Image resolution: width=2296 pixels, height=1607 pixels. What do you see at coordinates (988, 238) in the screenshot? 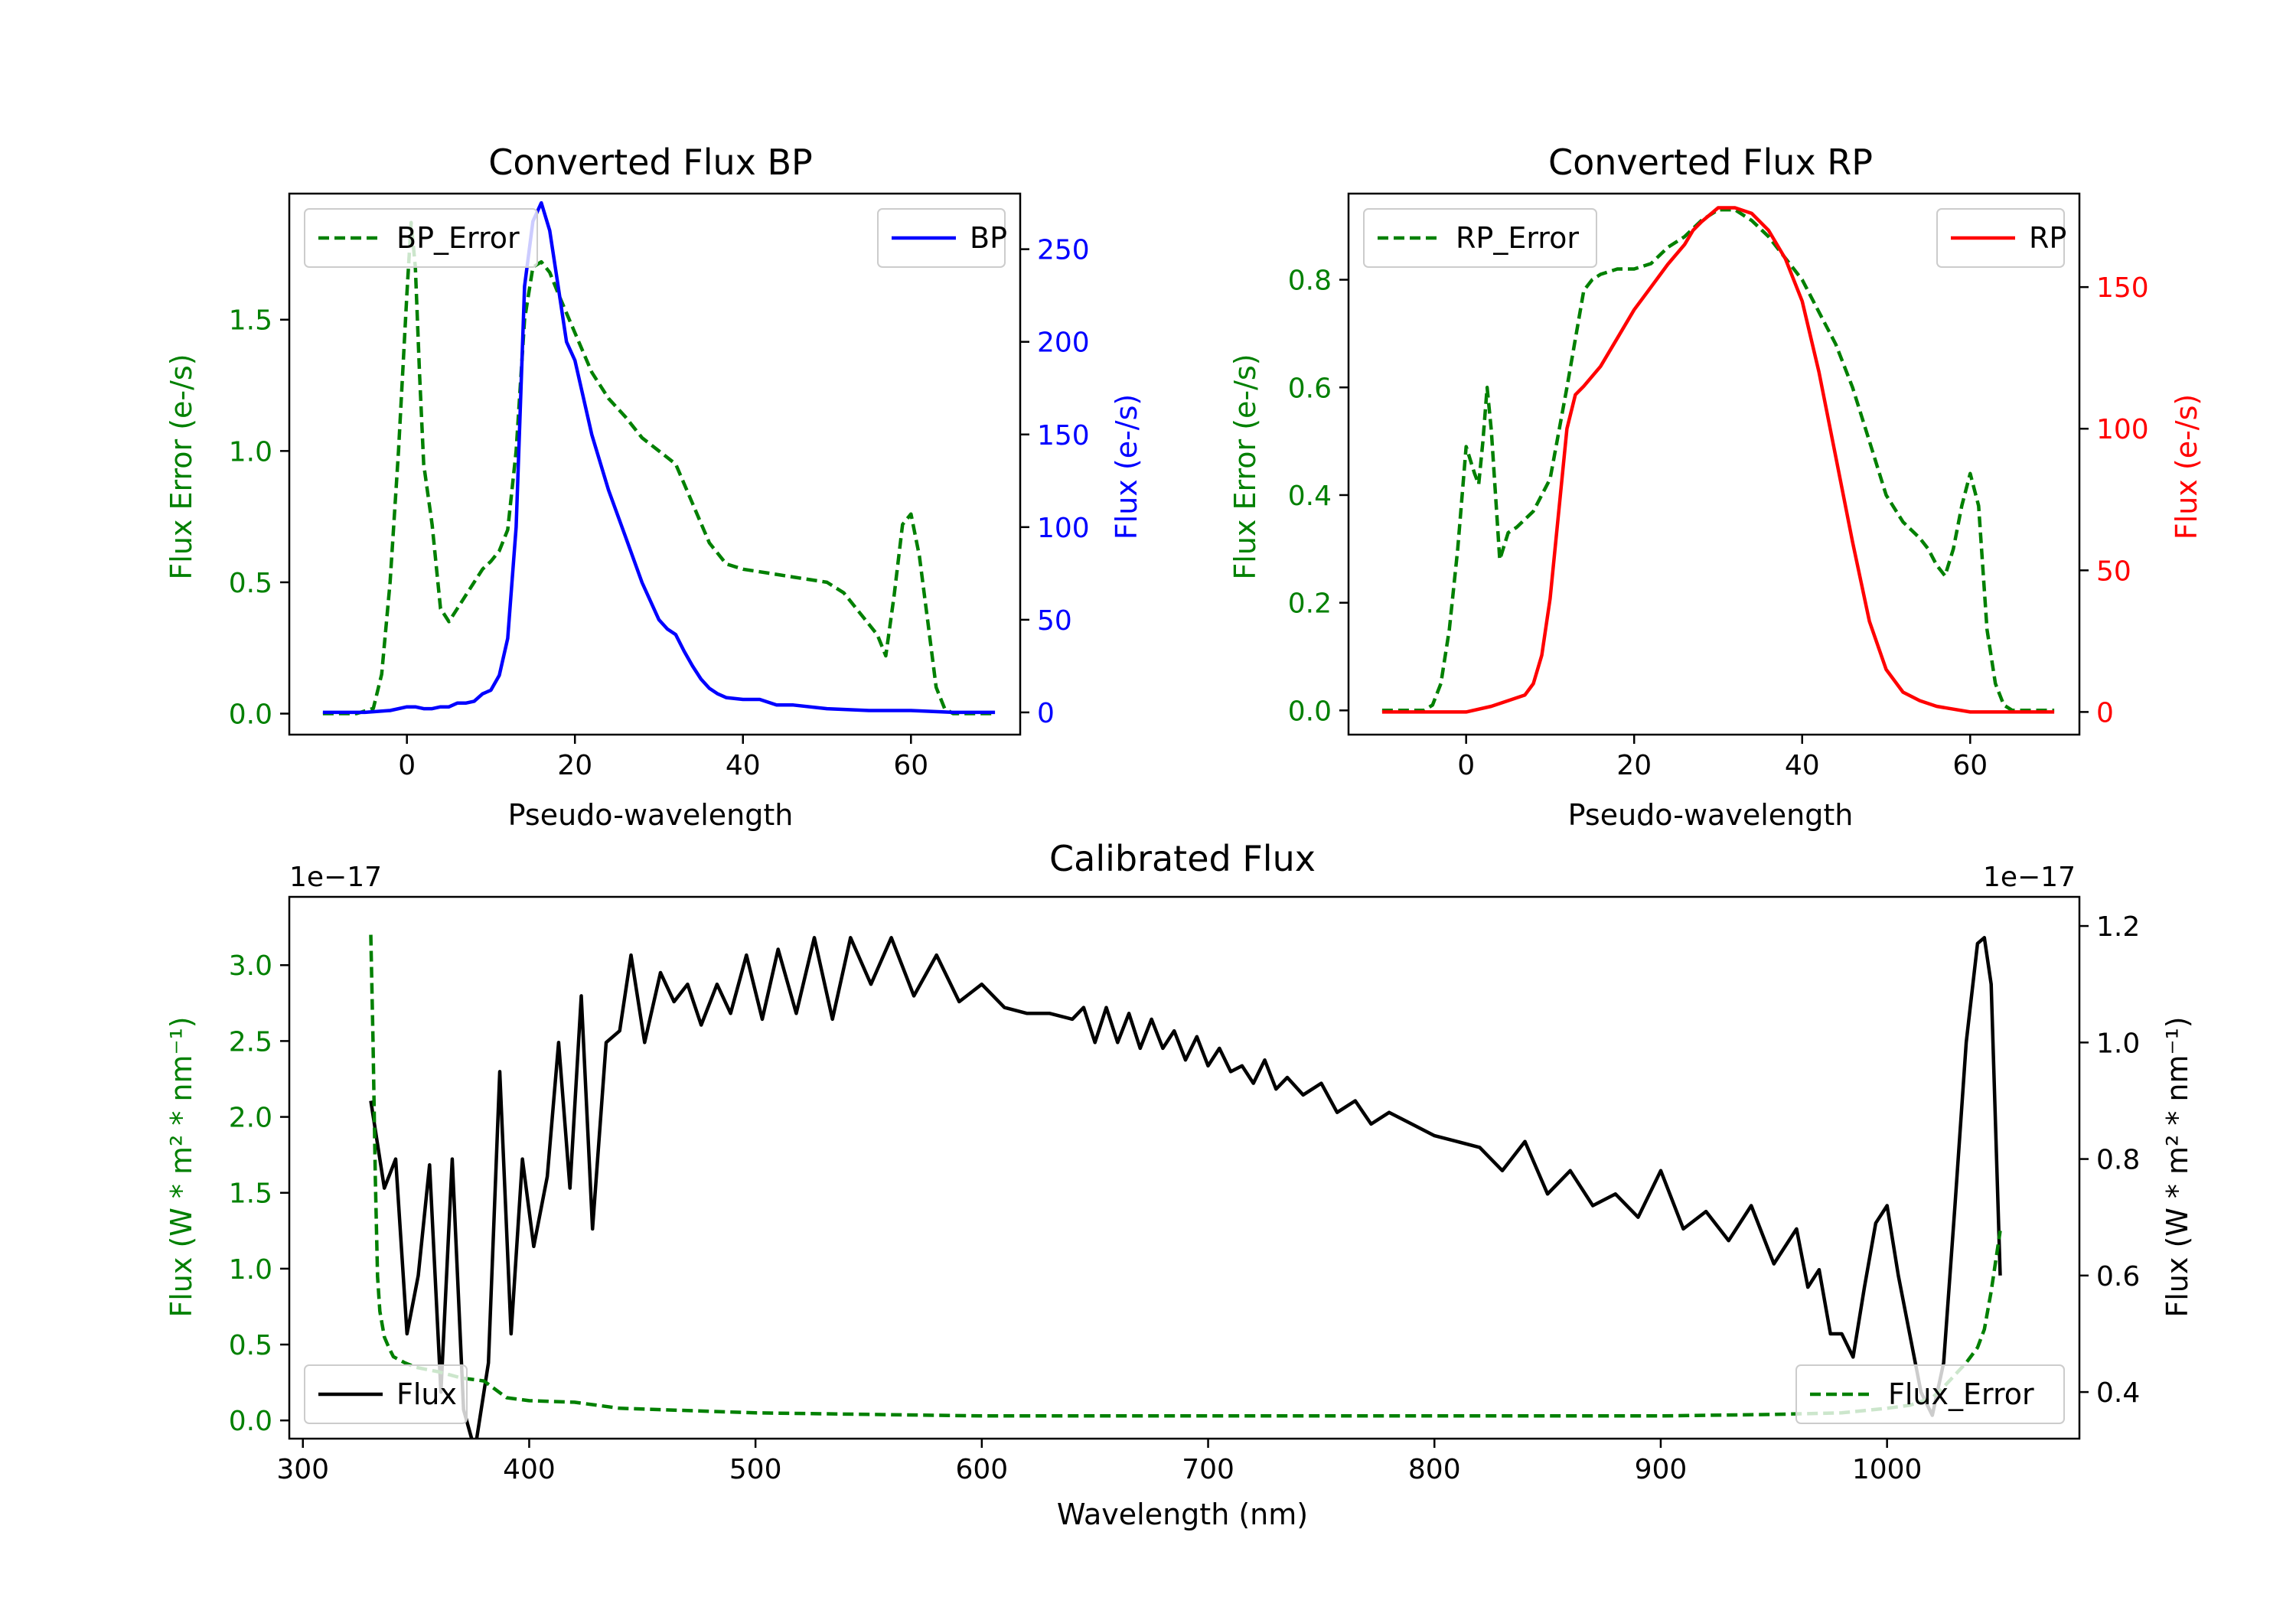
I see `legend-label: BP` at bounding box center [988, 238].